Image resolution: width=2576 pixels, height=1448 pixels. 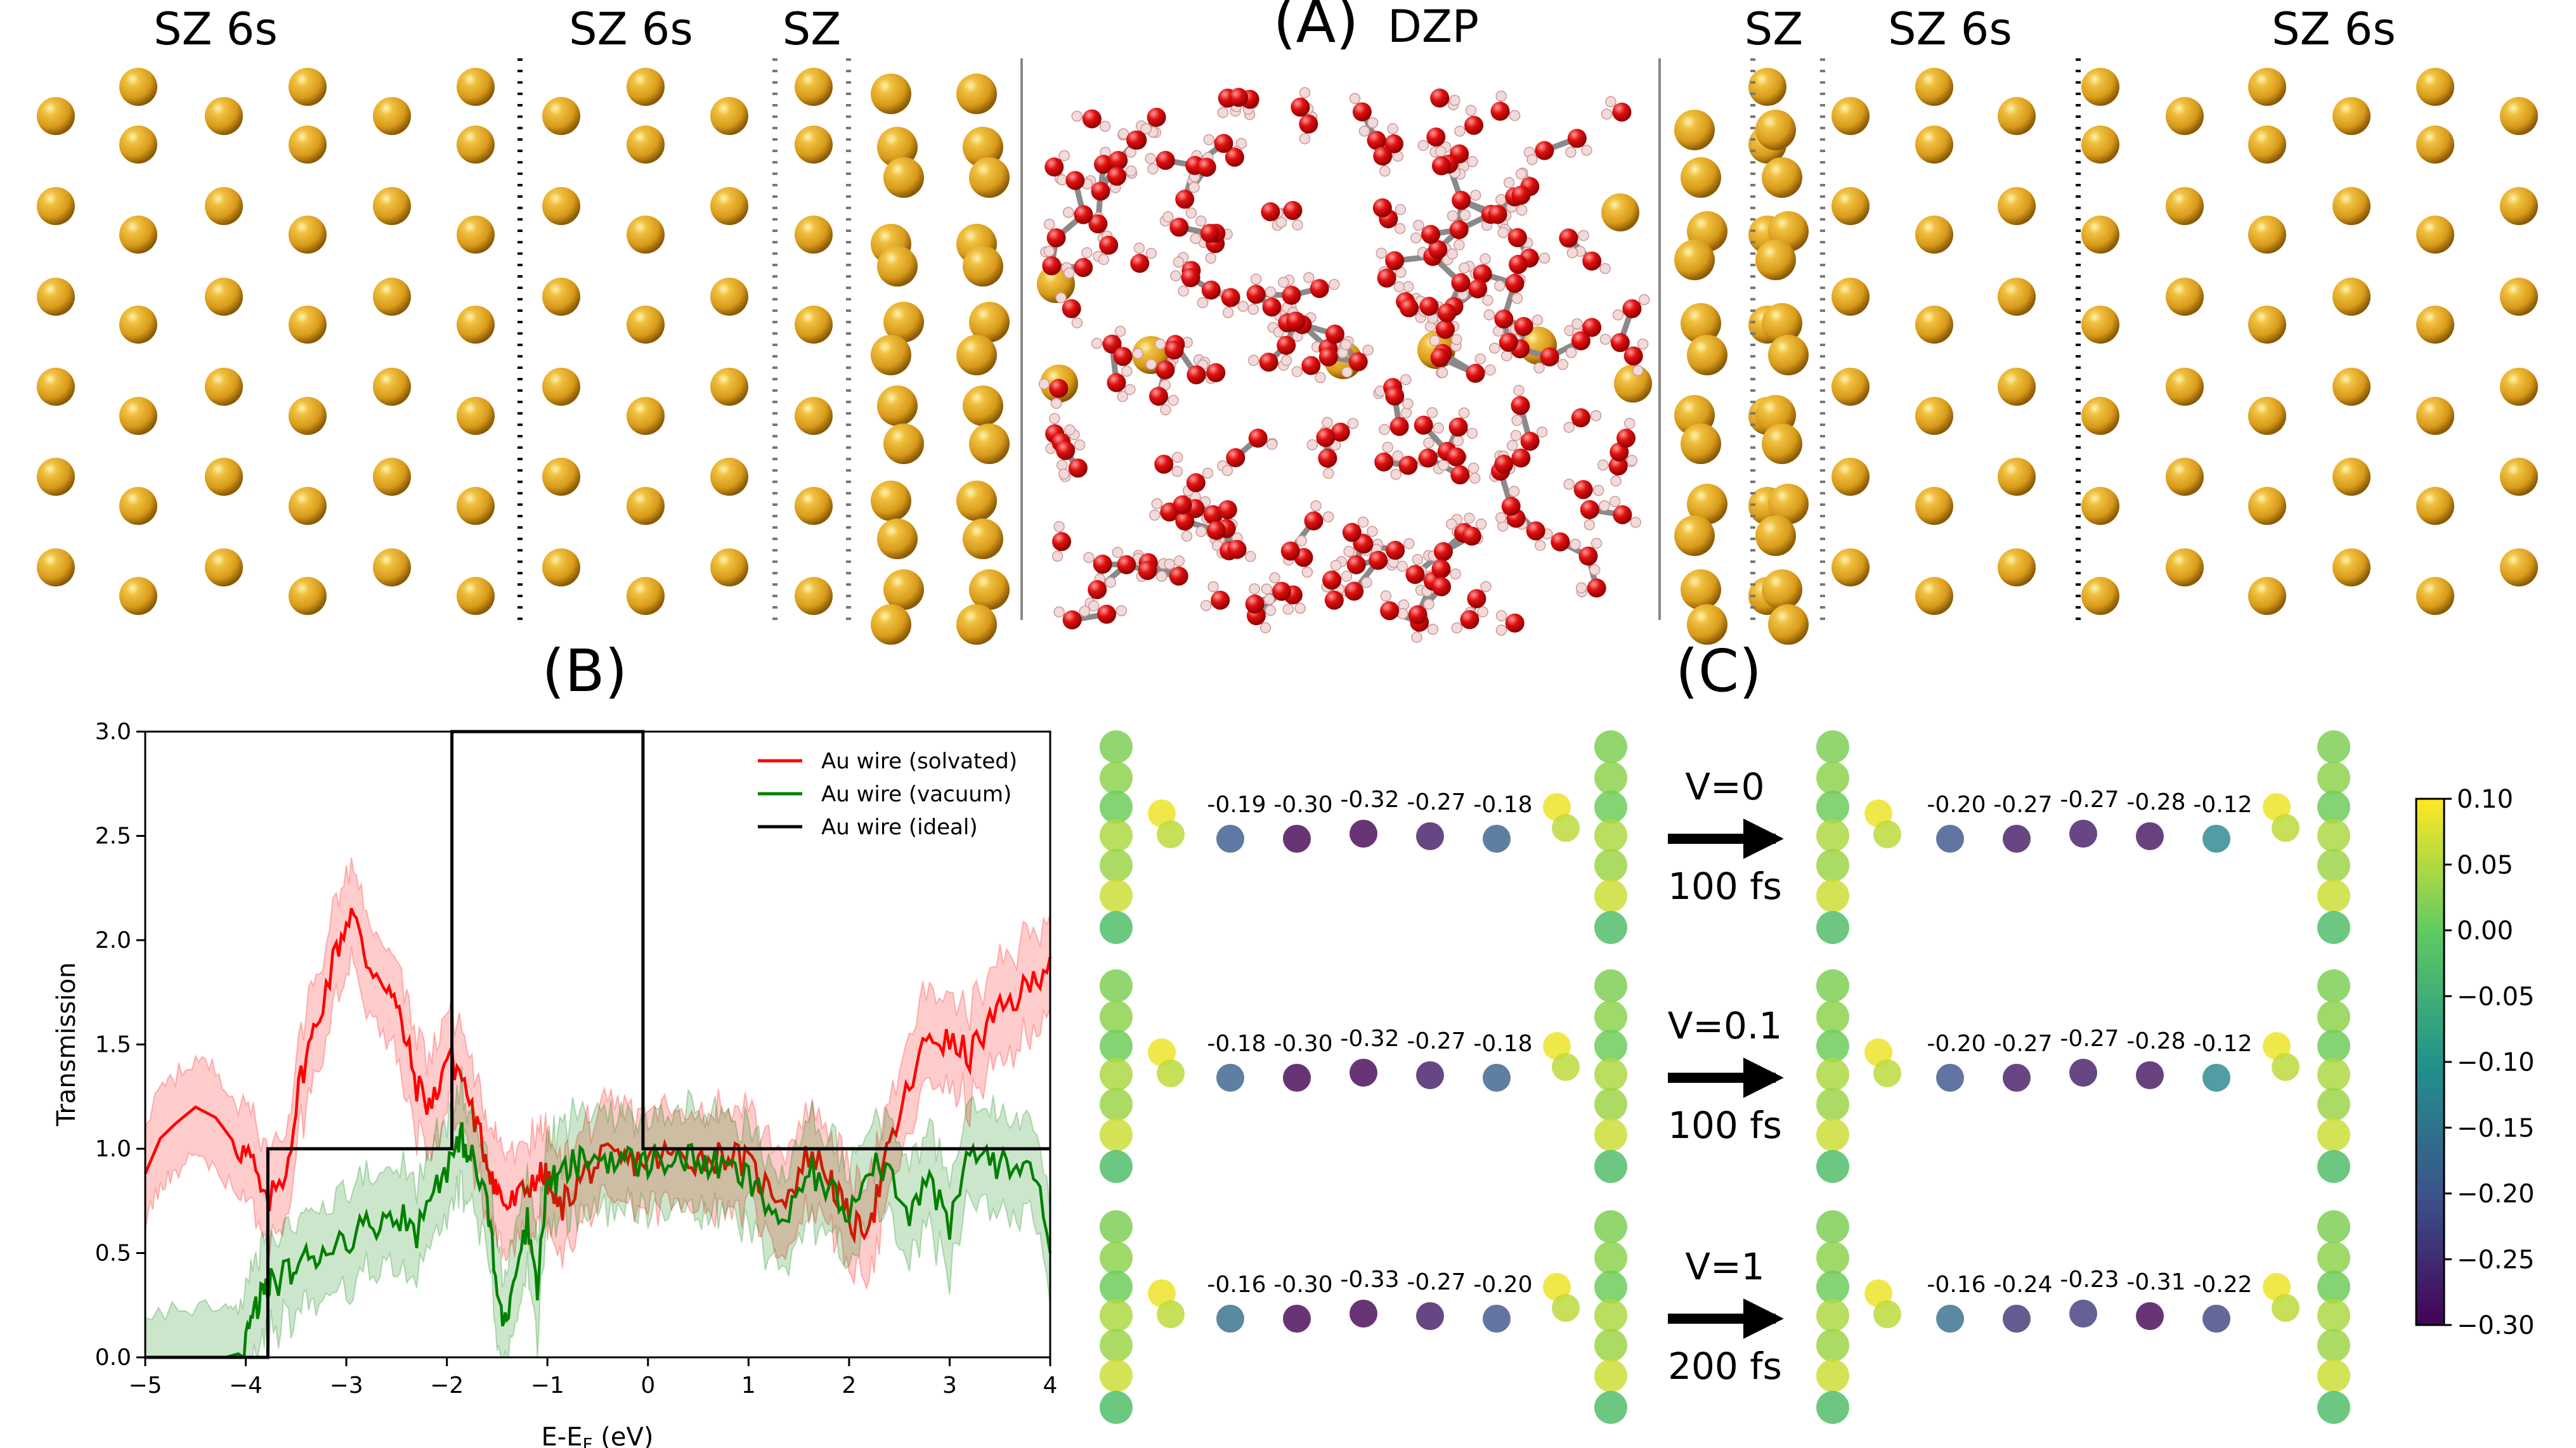 I want to click on colorbar-tick-label: 0.05, so click(x=2485, y=865).